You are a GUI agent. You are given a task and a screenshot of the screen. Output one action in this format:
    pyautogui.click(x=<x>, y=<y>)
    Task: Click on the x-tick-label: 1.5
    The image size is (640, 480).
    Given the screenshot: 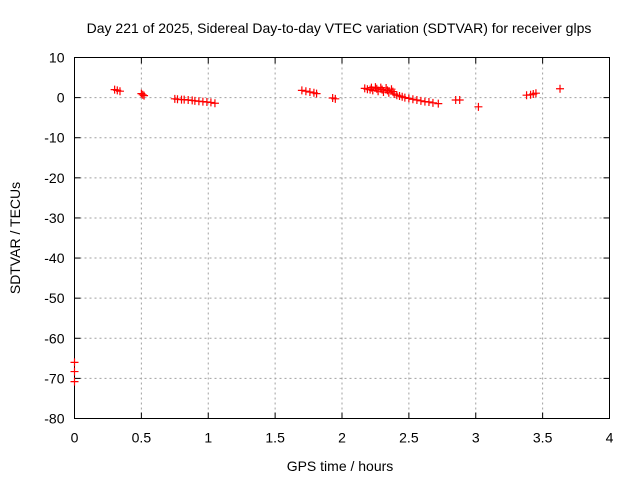 What is the action you would take?
    pyautogui.click(x=275, y=438)
    